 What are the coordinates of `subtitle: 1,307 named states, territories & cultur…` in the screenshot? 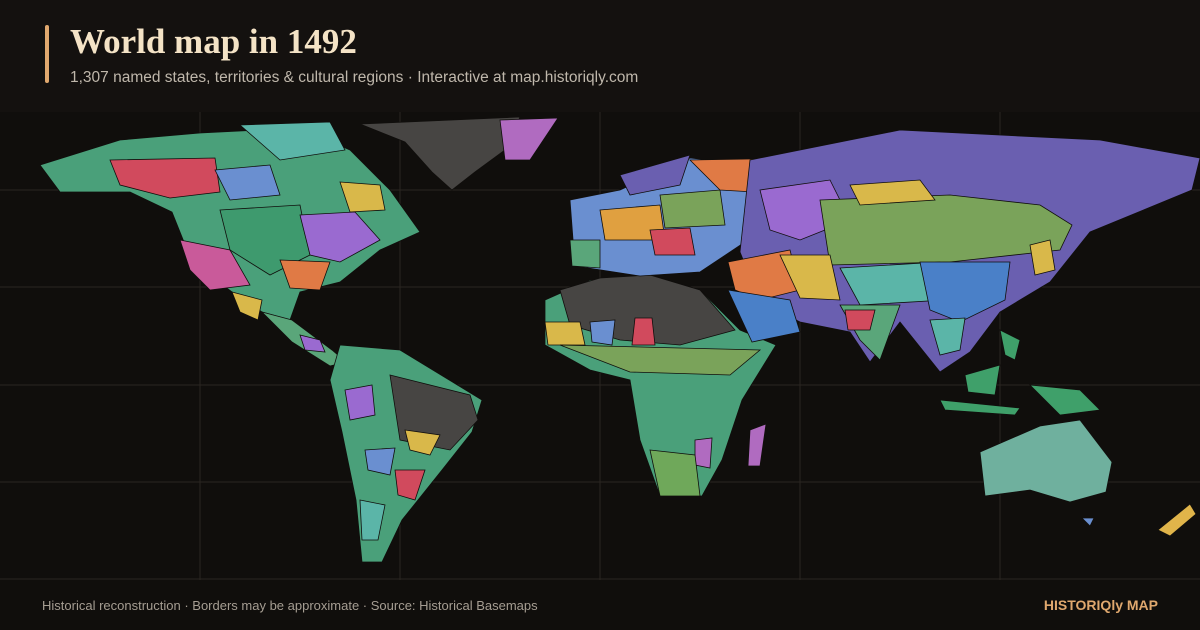 It's located at (354, 77).